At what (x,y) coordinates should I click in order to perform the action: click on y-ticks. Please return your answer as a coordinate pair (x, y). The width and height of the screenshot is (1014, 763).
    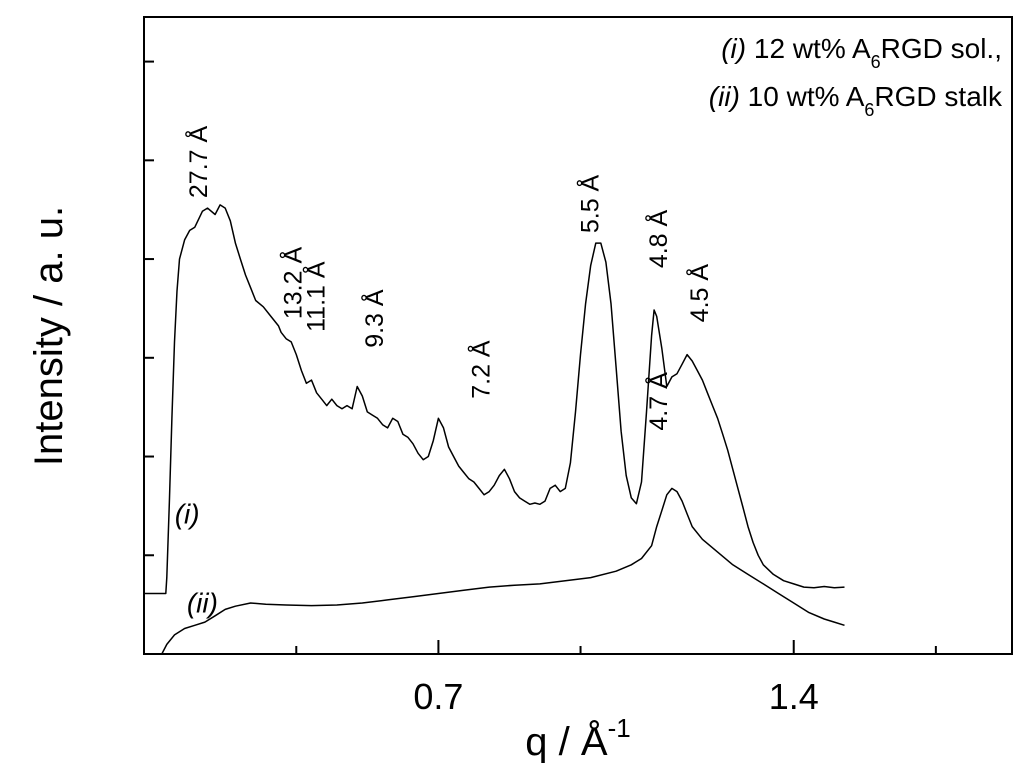
    Looking at the image, I should click on (149, 357).